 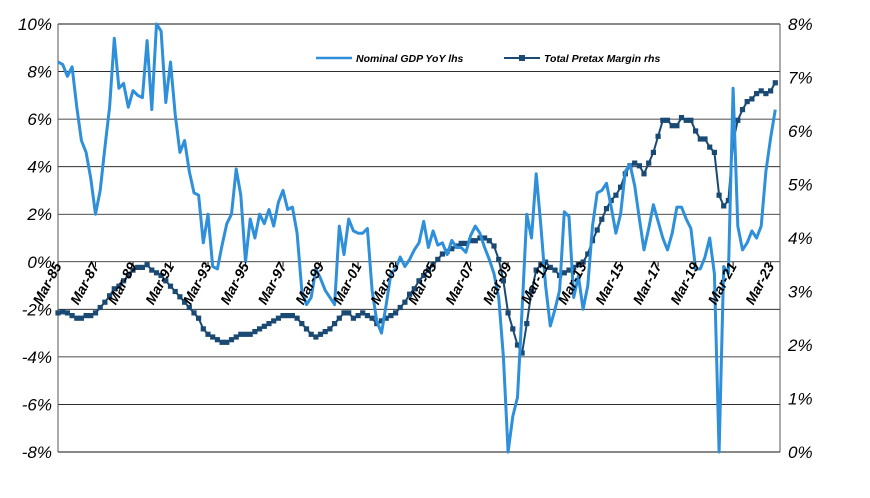 I want to click on y-tick-label-right: 6%, so click(x=800, y=131).